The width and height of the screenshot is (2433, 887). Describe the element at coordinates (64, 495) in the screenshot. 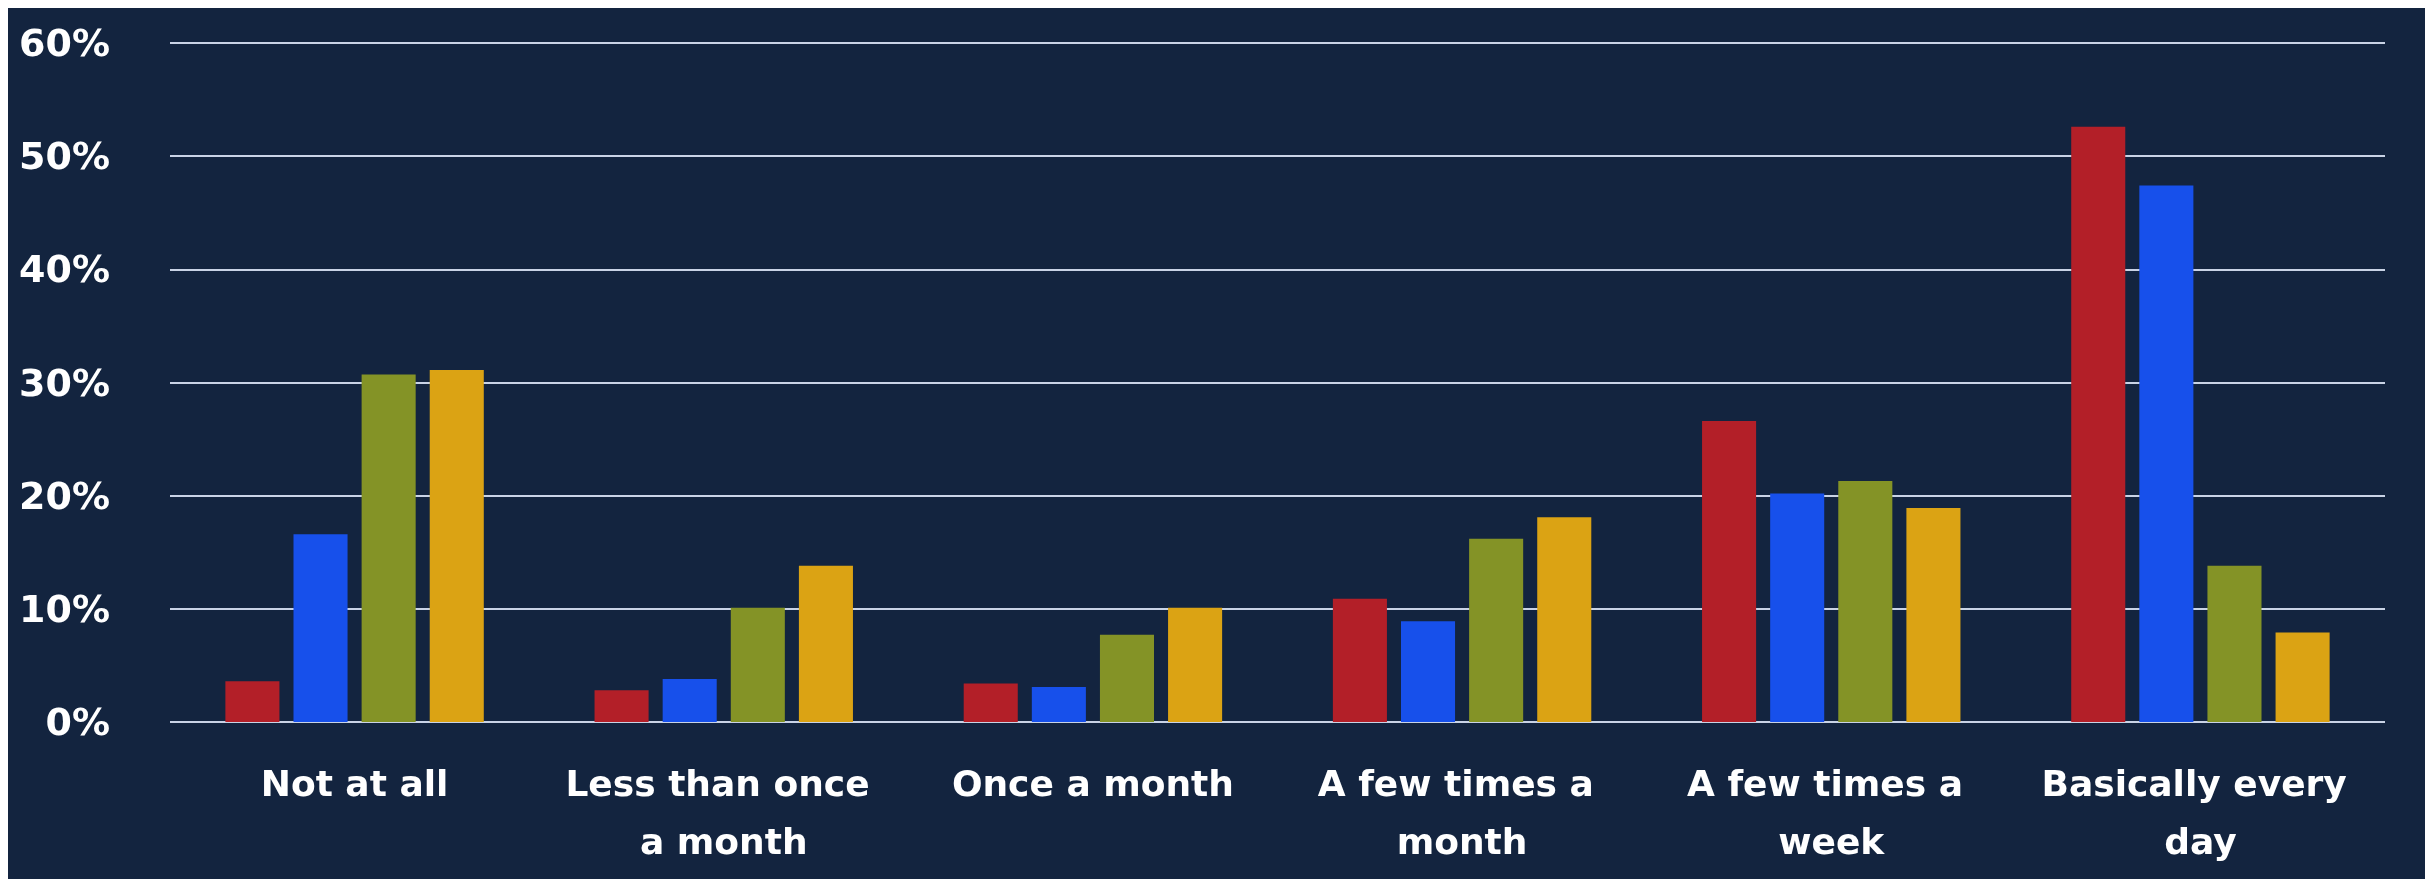

I see `y-tick-label: 20%` at that location.